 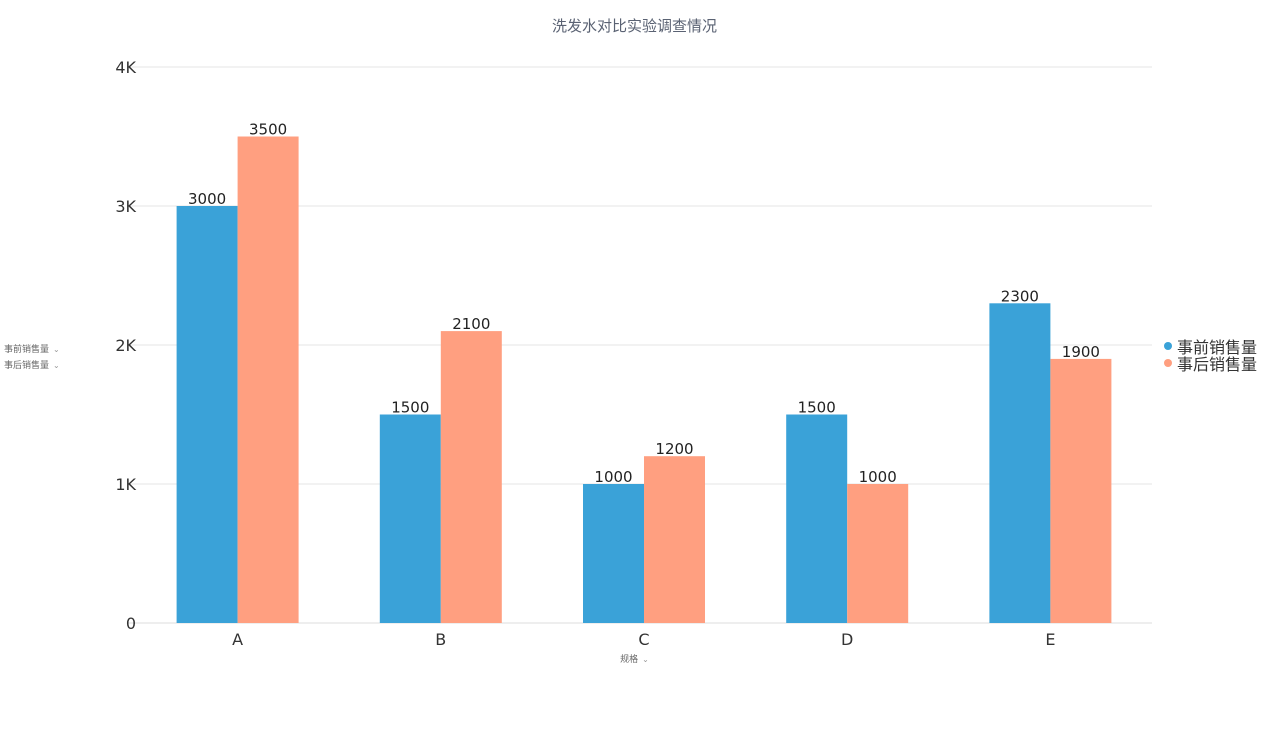 What do you see at coordinates (131, 623) in the screenshot?
I see `y-tick-label: 0` at bounding box center [131, 623].